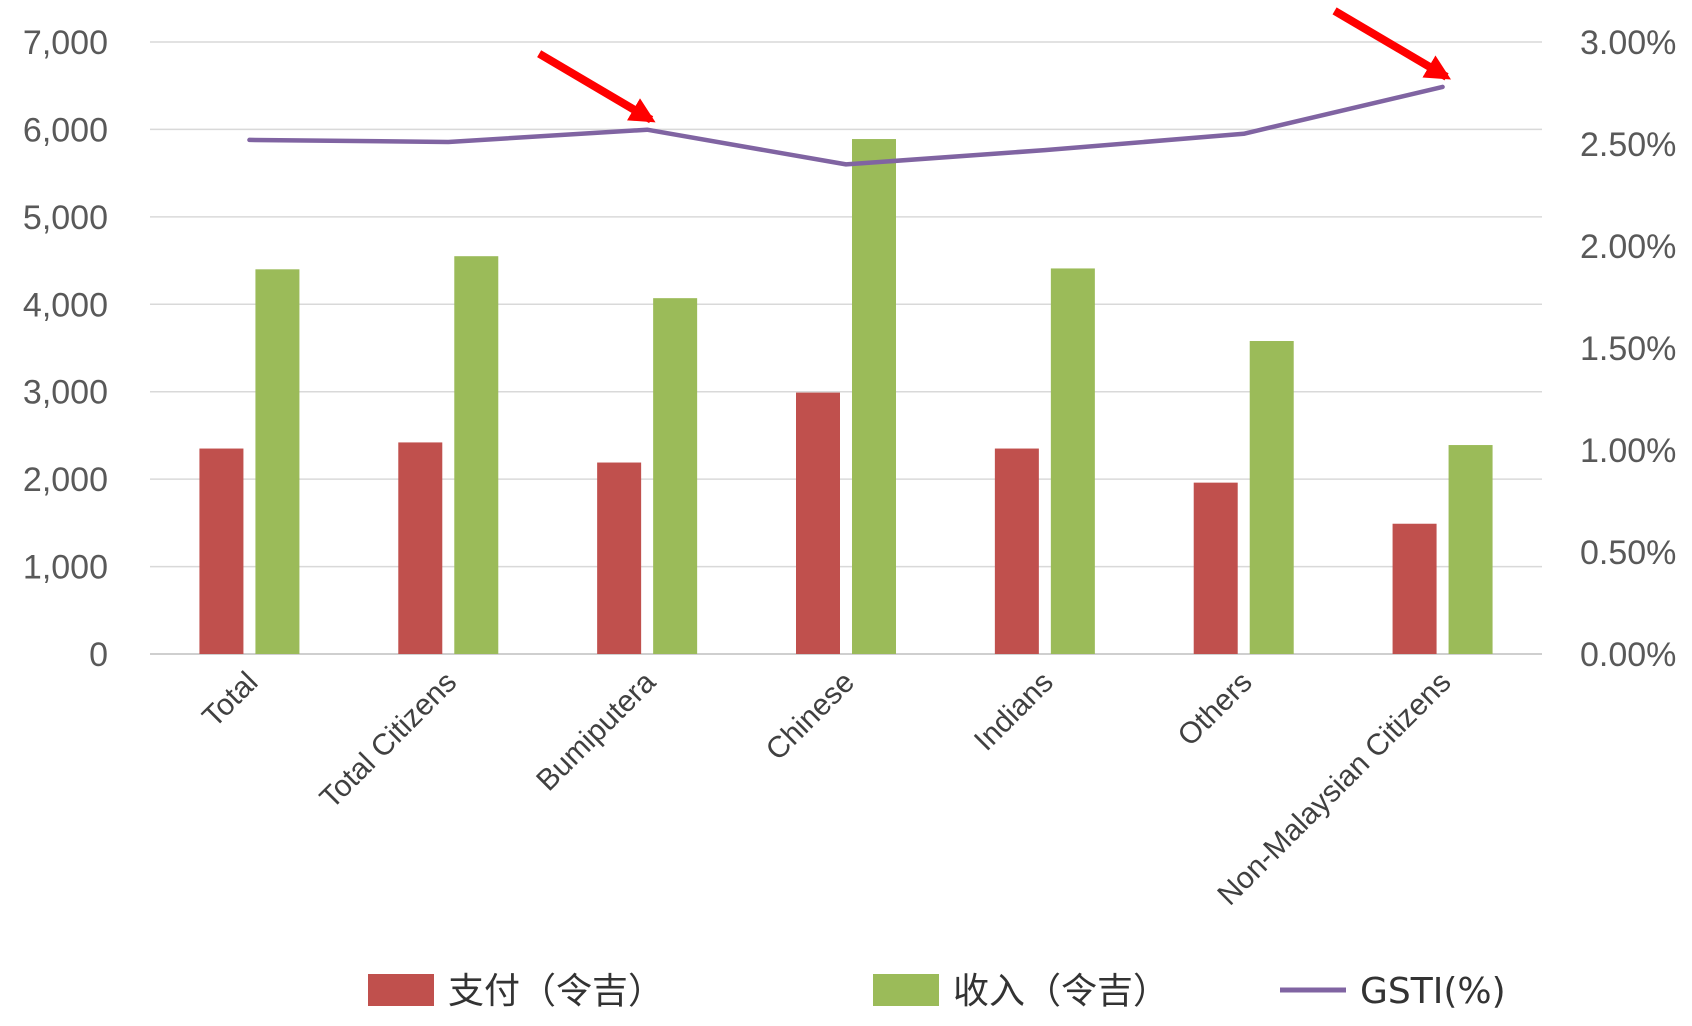 This screenshot has width=1692, height=1026. Describe the element at coordinates (994, 65) in the screenshot. I see `annotation-arrows` at that location.